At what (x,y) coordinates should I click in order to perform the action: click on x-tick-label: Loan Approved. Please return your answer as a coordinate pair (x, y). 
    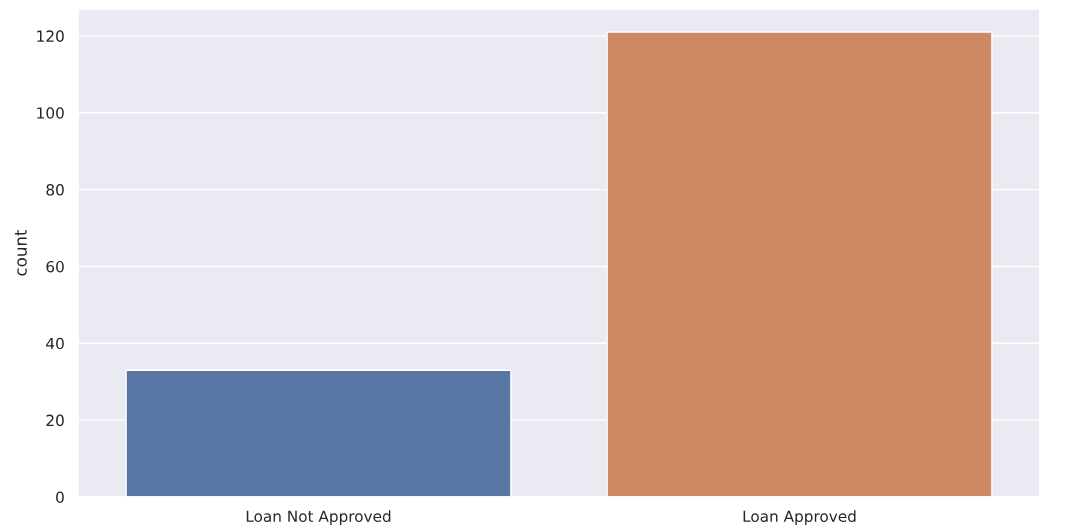
    Looking at the image, I should click on (799, 517).